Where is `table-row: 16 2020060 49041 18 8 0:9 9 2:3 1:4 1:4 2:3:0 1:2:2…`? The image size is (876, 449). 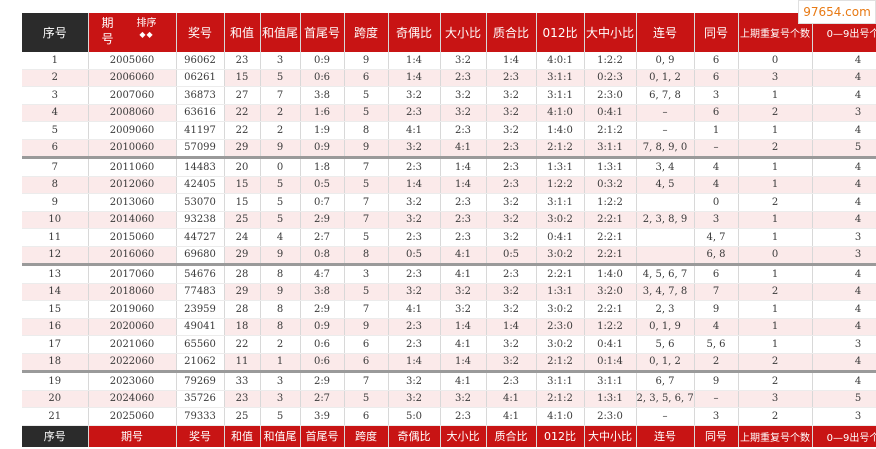
table-row: 16 2020060 49041 18 8 0:9 9 2:3 1:4 1:4 2:3:0 1:2:2… is located at coordinates (449, 327).